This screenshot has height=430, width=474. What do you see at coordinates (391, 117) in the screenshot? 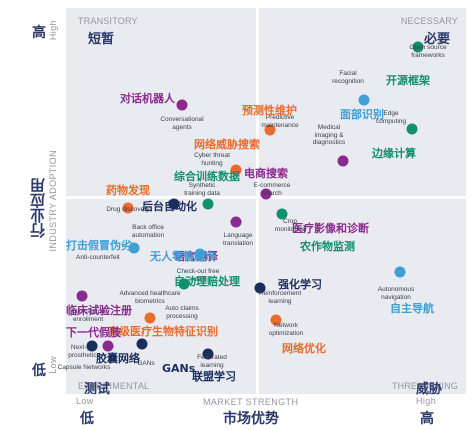
I see `item-label-en-3: Edge computing` at bounding box center [391, 117].